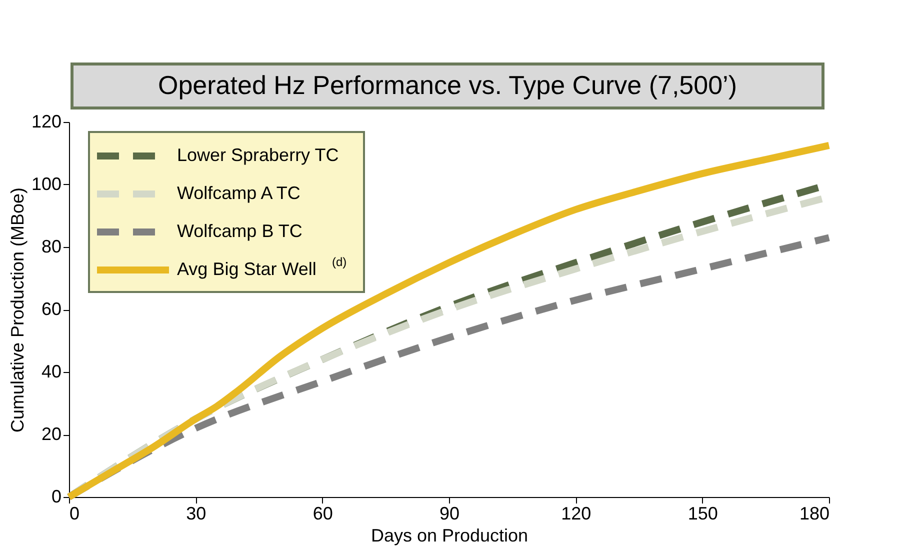 This screenshot has width=909, height=550. I want to click on x-tick-label: 120, so click(576, 514).